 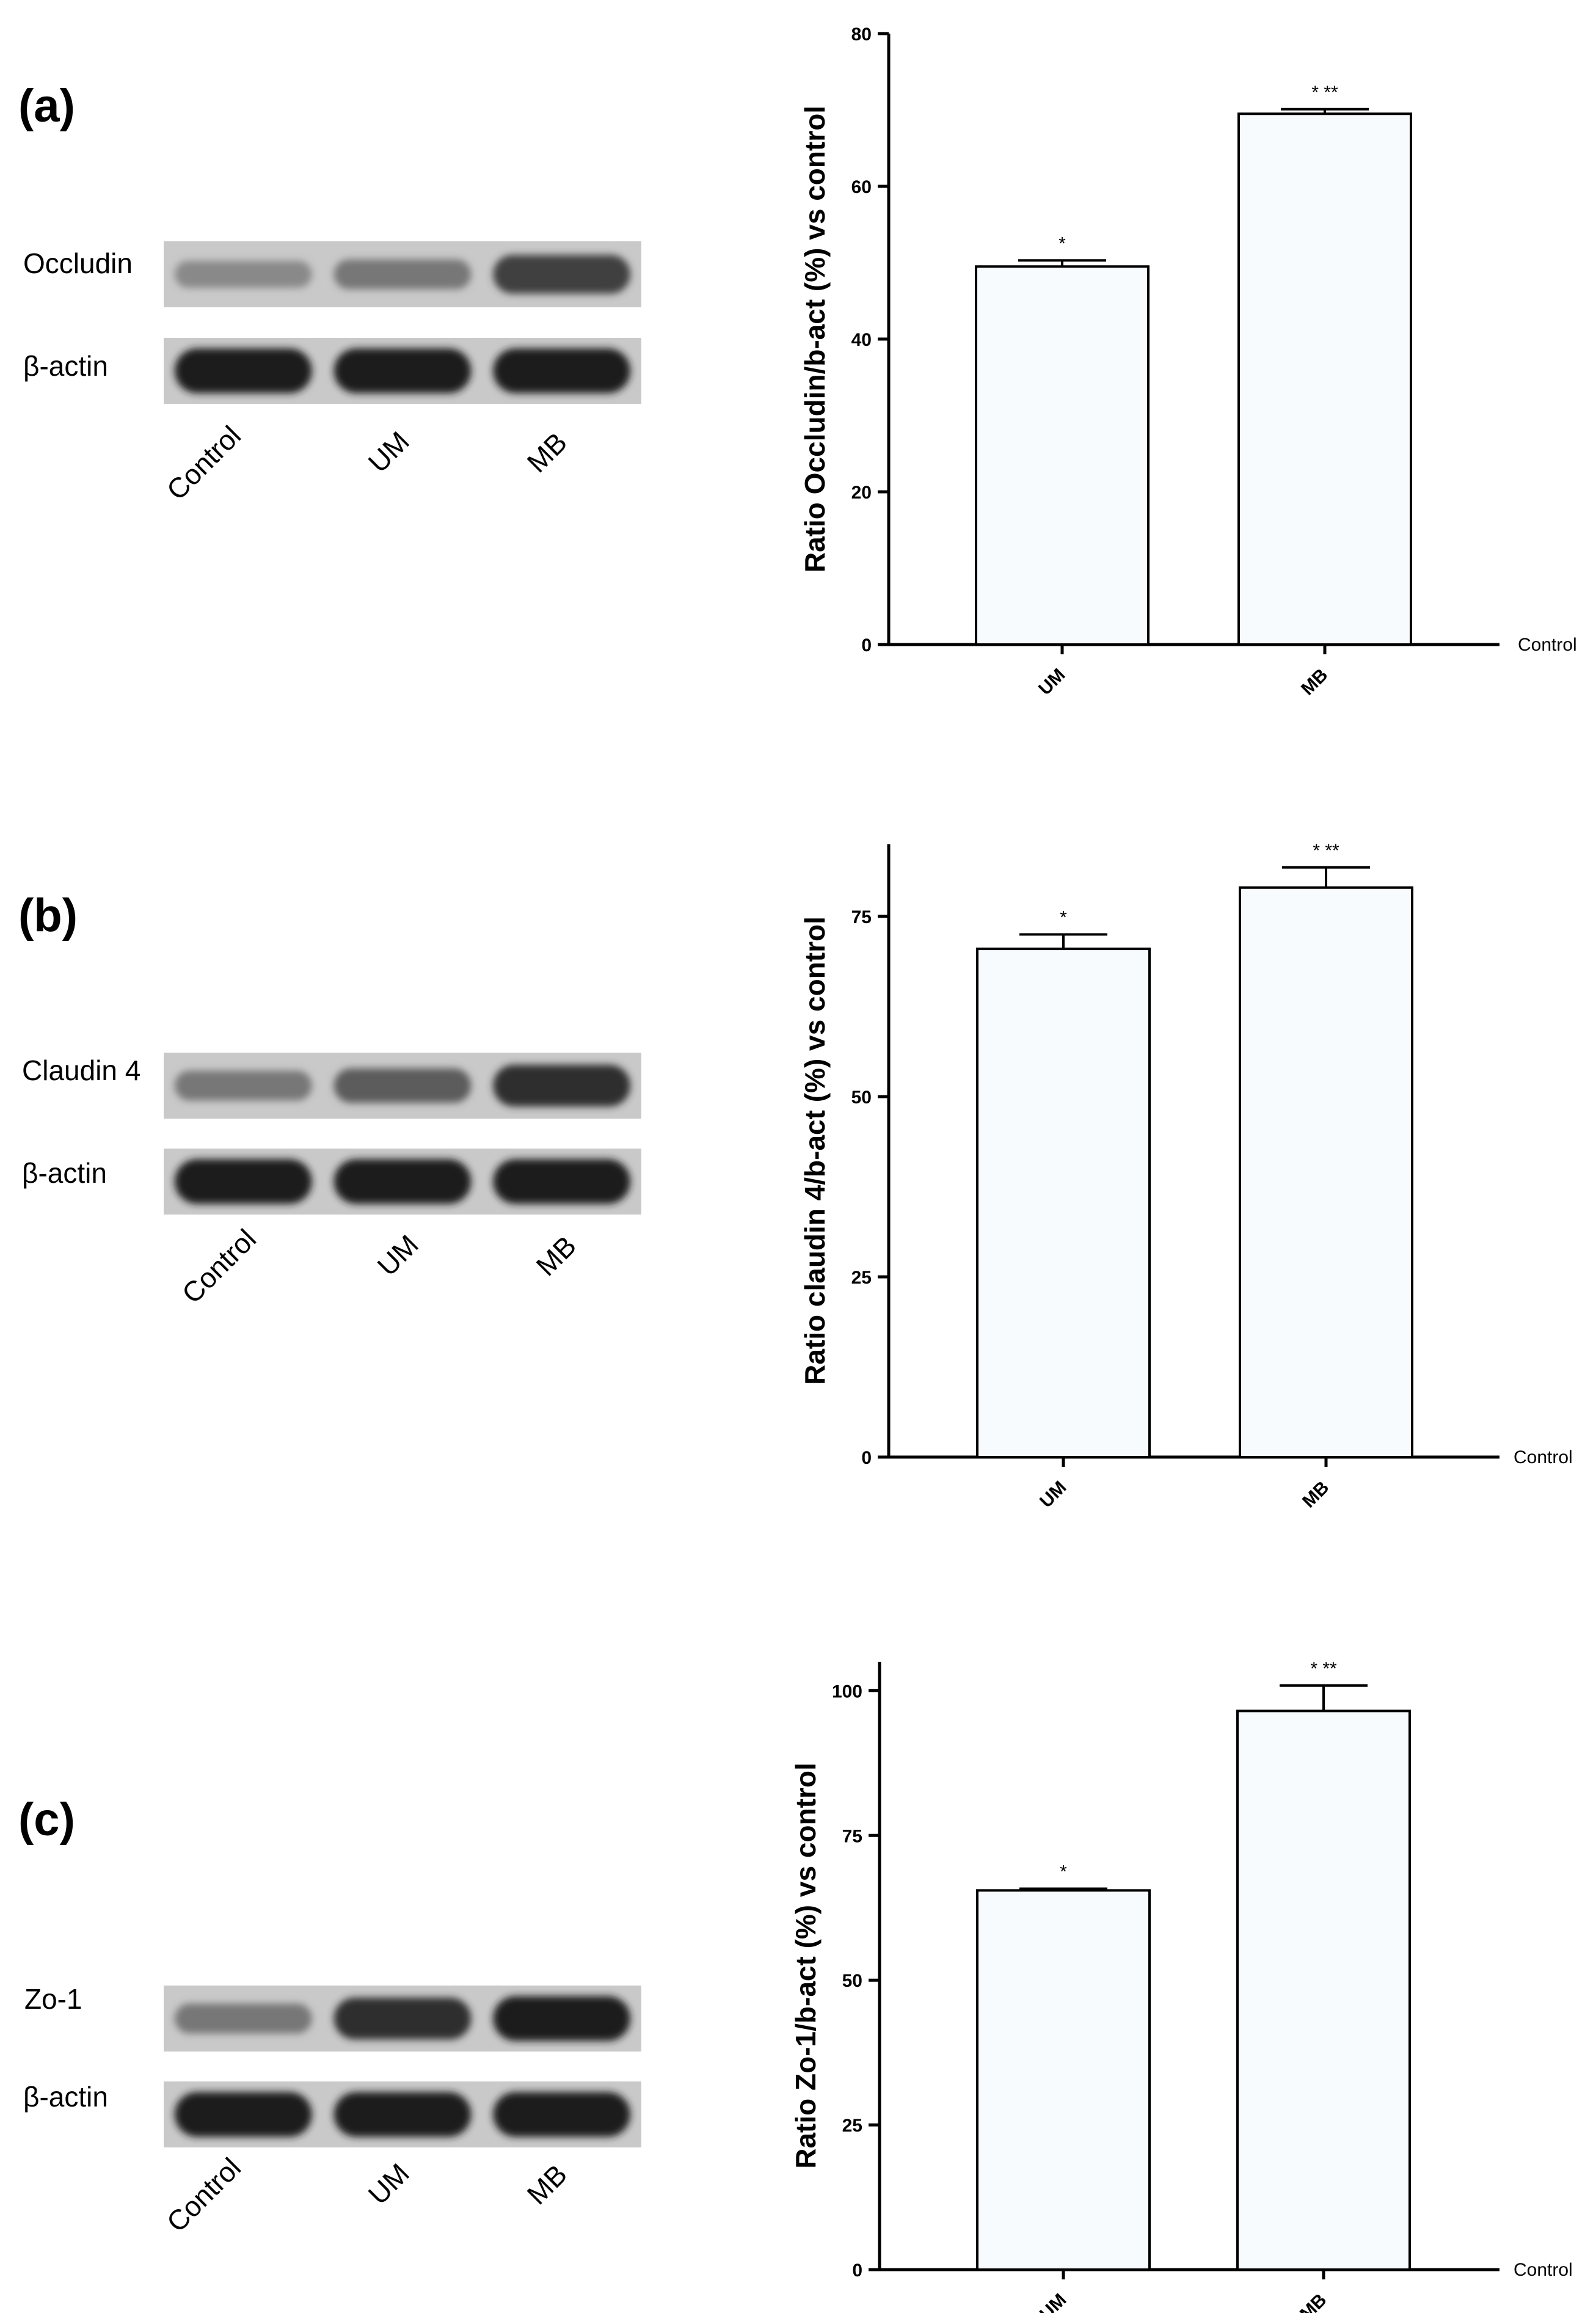 What do you see at coordinates (847, 1691) in the screenshot?
I see `y-tick-label: 100` at bounding box center [847, 1691].